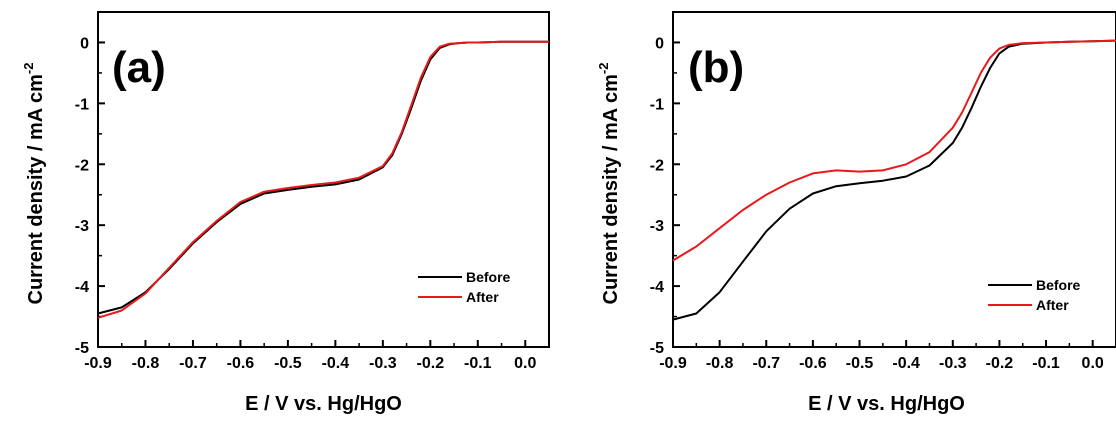 The image size is (1116, 421). I want to click on panel-label: (b), so click(716, 67).